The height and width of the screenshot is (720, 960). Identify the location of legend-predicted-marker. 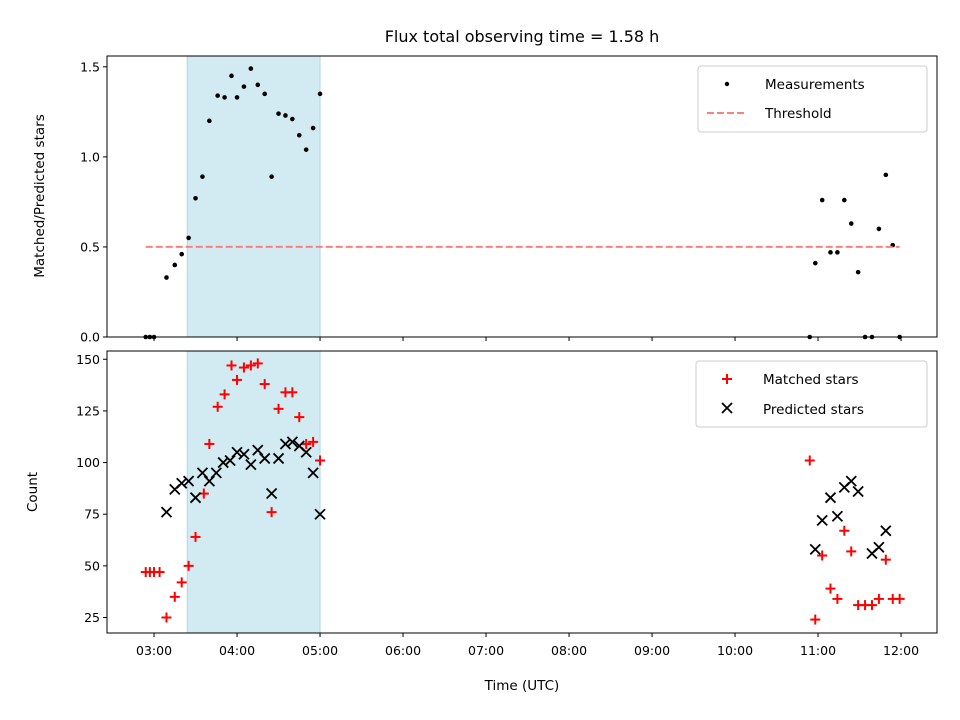
(727, 408).